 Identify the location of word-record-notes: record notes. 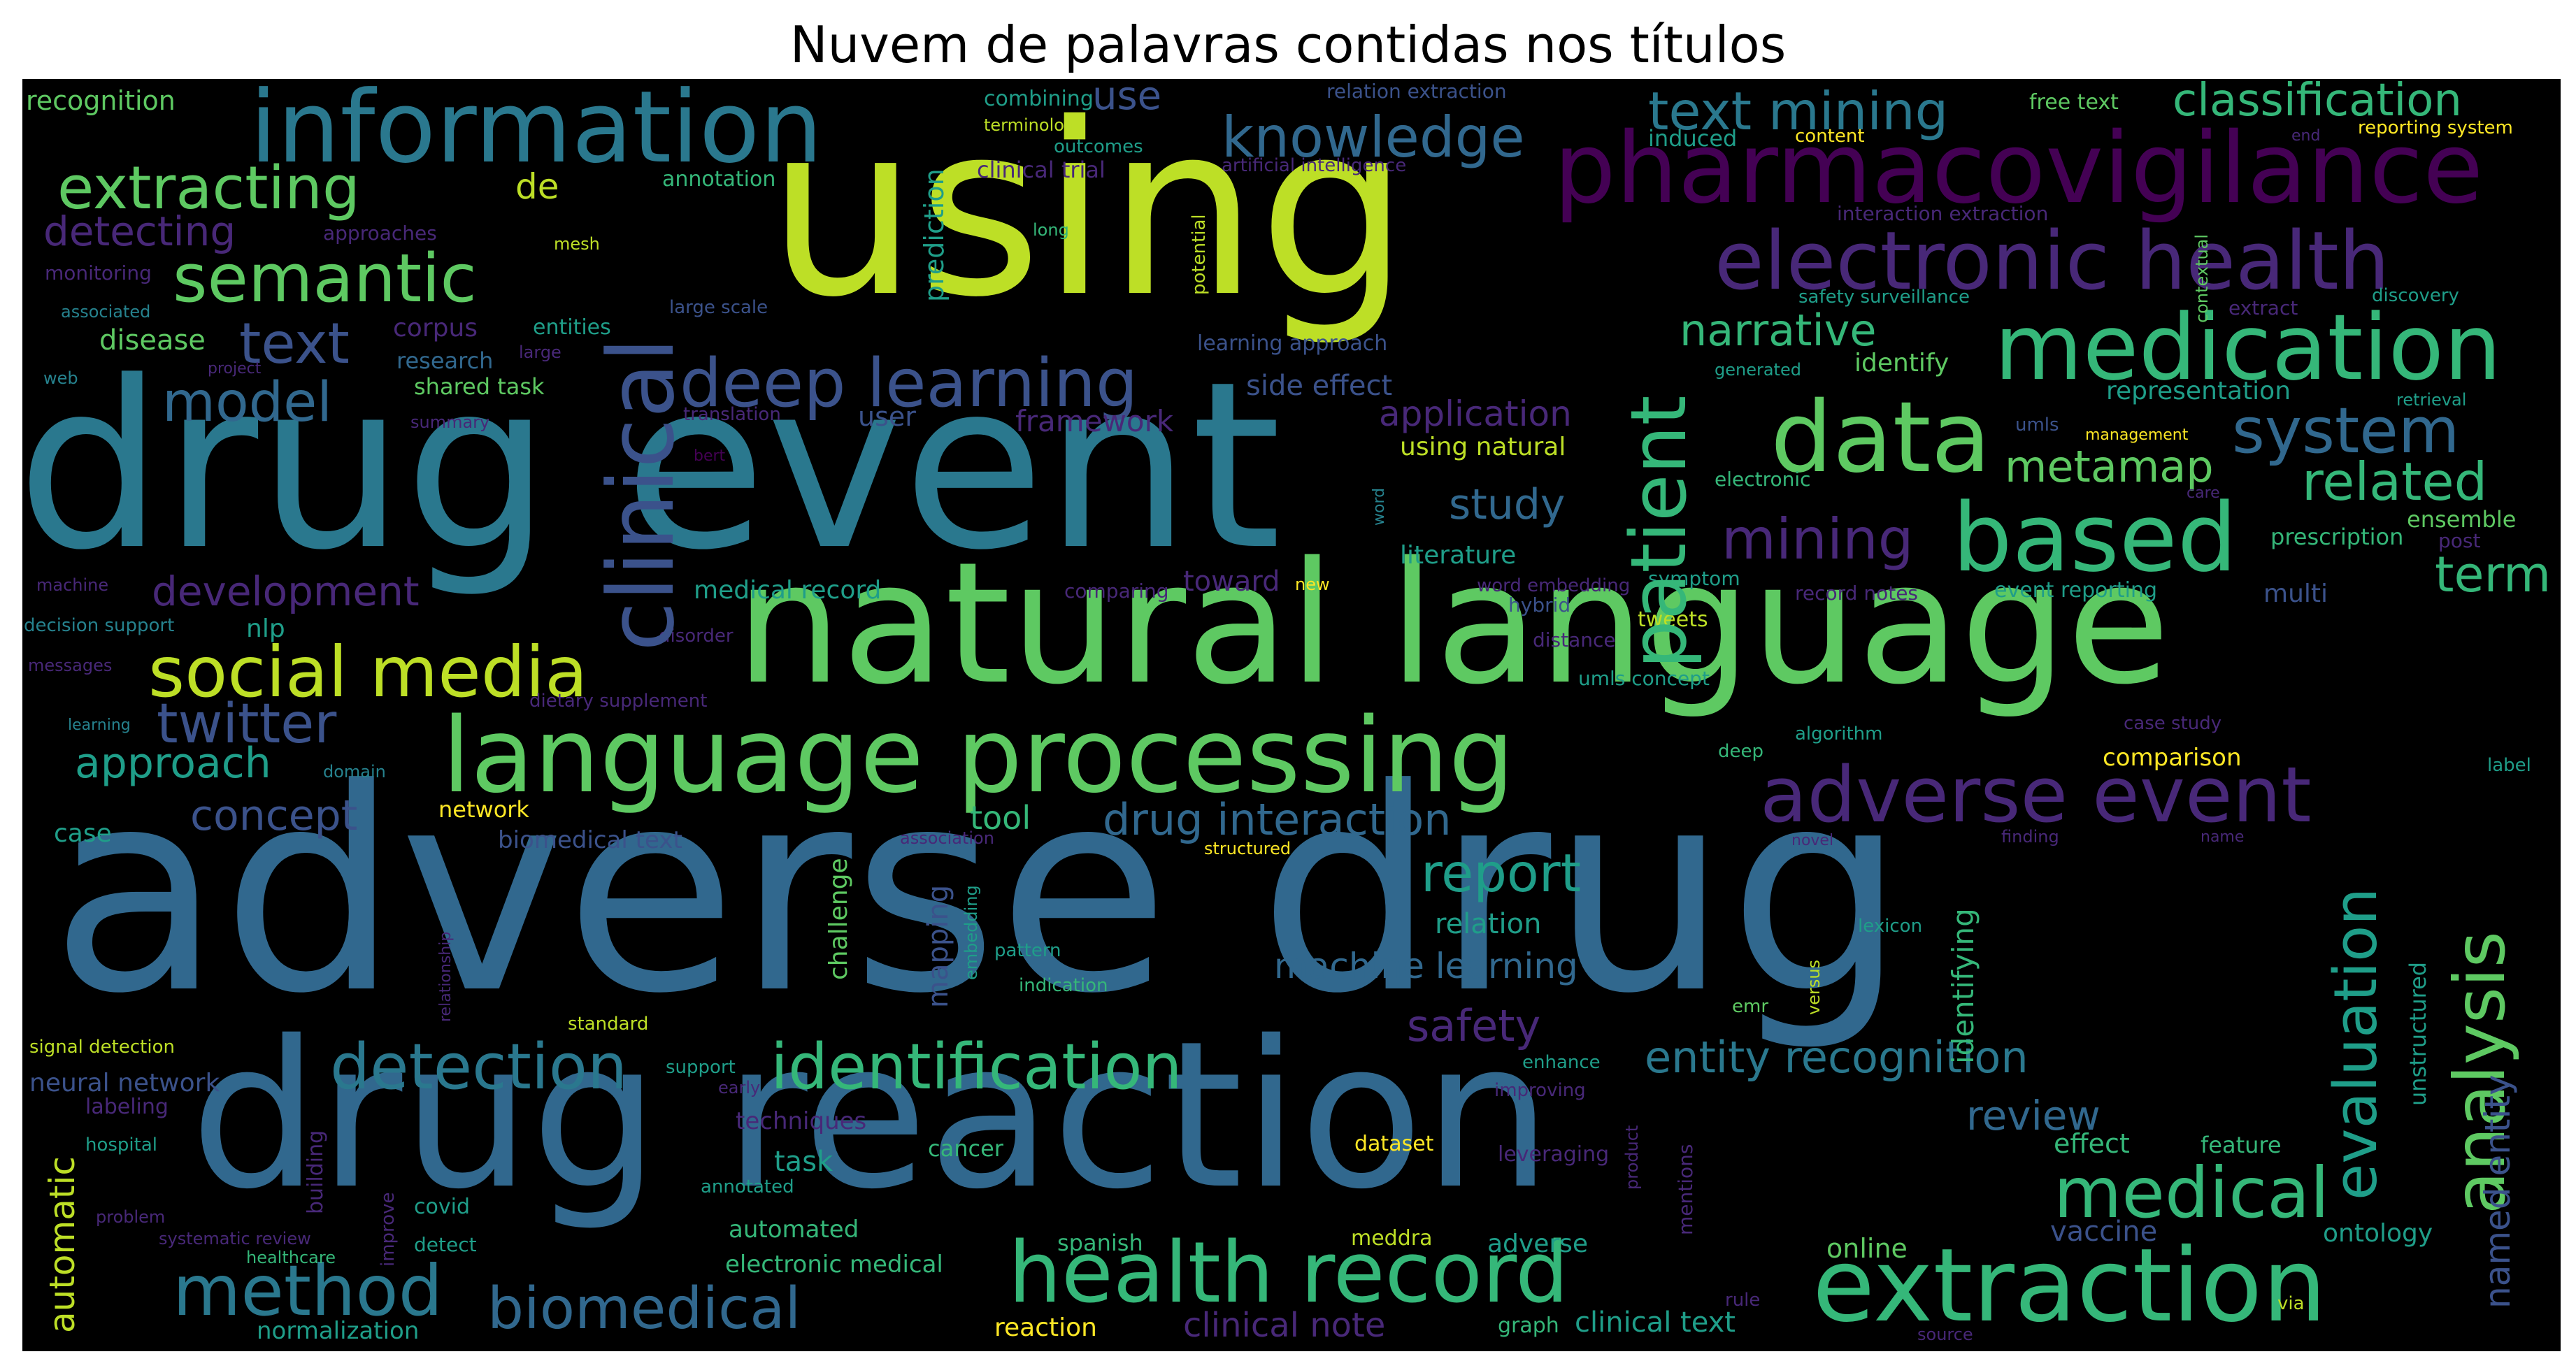
(1857, 594).